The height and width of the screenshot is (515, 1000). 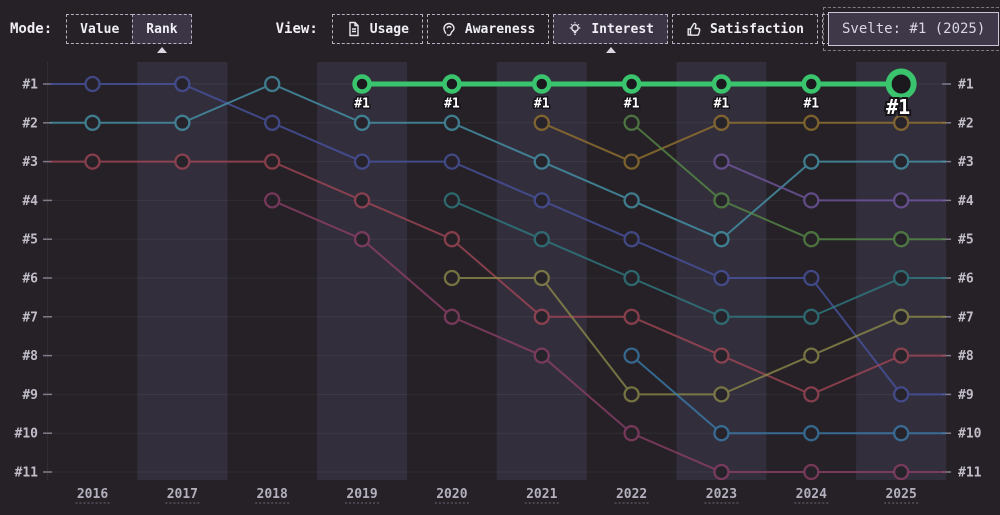 I want to click on series-series-olive, so click(x=694, y=336).